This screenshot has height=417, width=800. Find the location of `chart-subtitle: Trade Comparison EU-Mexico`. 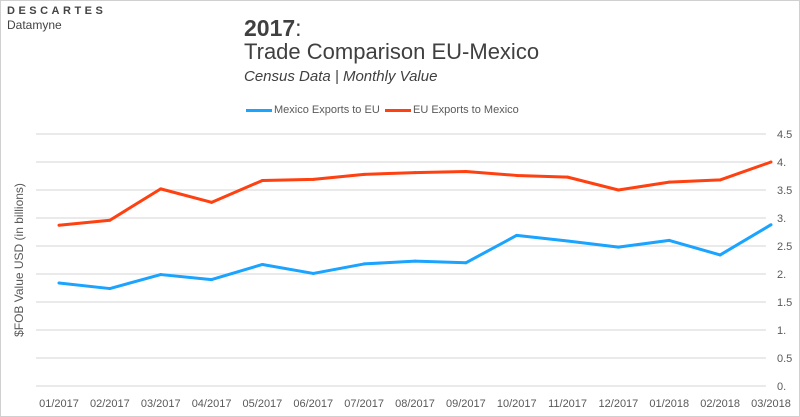

chart-subtitle: Trade Comparison EU-Mexico is located at coordinates (392, 51).